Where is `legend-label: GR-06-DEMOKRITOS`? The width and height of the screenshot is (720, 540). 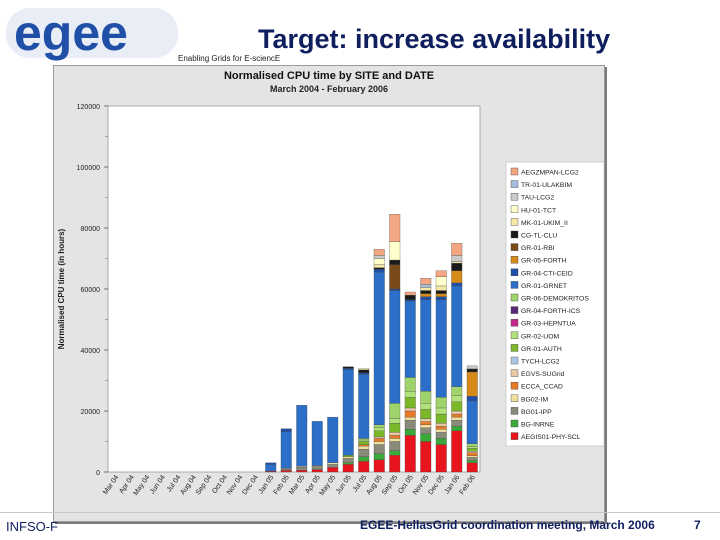 legend-label: GR-06-DEMOKRITOS is located at coordinates (555, 299).